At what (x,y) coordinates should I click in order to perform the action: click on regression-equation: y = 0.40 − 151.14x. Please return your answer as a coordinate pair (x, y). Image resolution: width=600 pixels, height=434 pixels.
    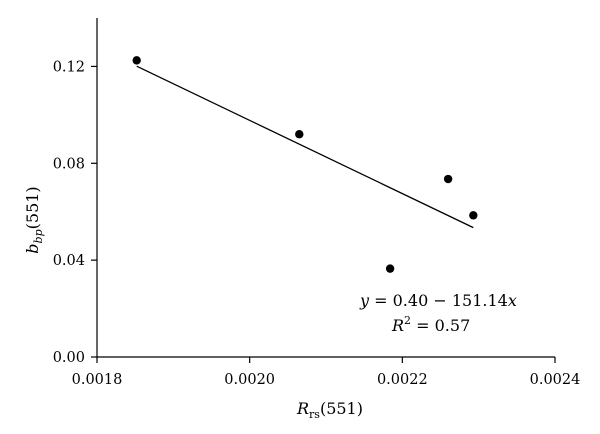
    Looking at the image, I should click on (438, 300).